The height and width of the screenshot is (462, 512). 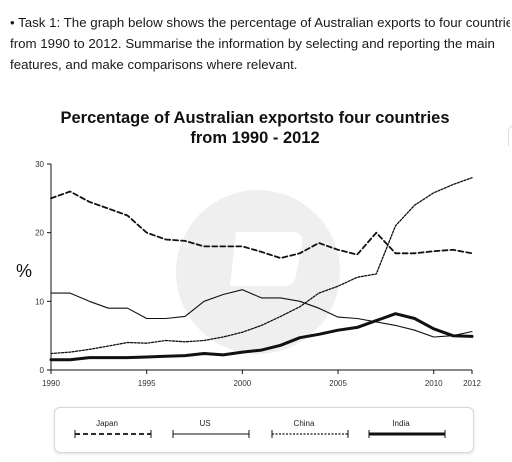 What do you see at coordinates (266, 259) in the screenshot?
I see `watermark-glyph` at bounding box center [266, 259].